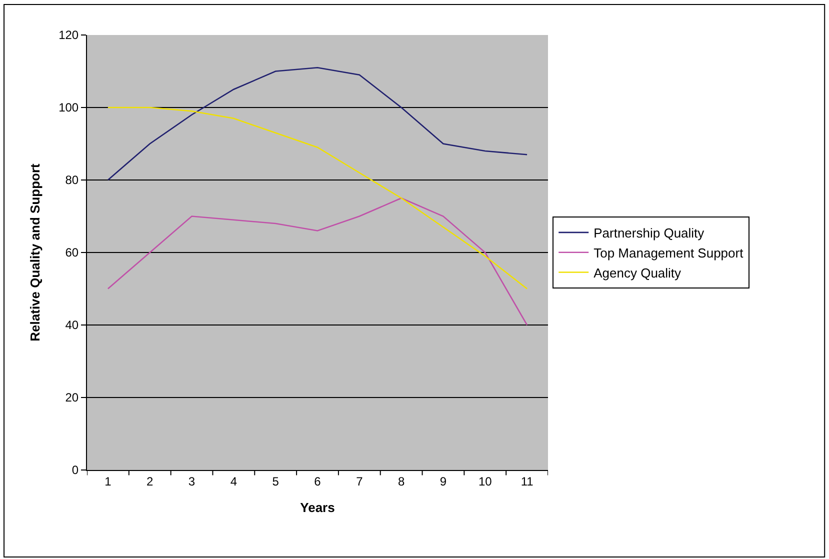 The height and width of the screenshot is (559, 829). Describe the element at coordinates (485, 481) in the screenshot. I see `x-tick-label: 10` at that location.